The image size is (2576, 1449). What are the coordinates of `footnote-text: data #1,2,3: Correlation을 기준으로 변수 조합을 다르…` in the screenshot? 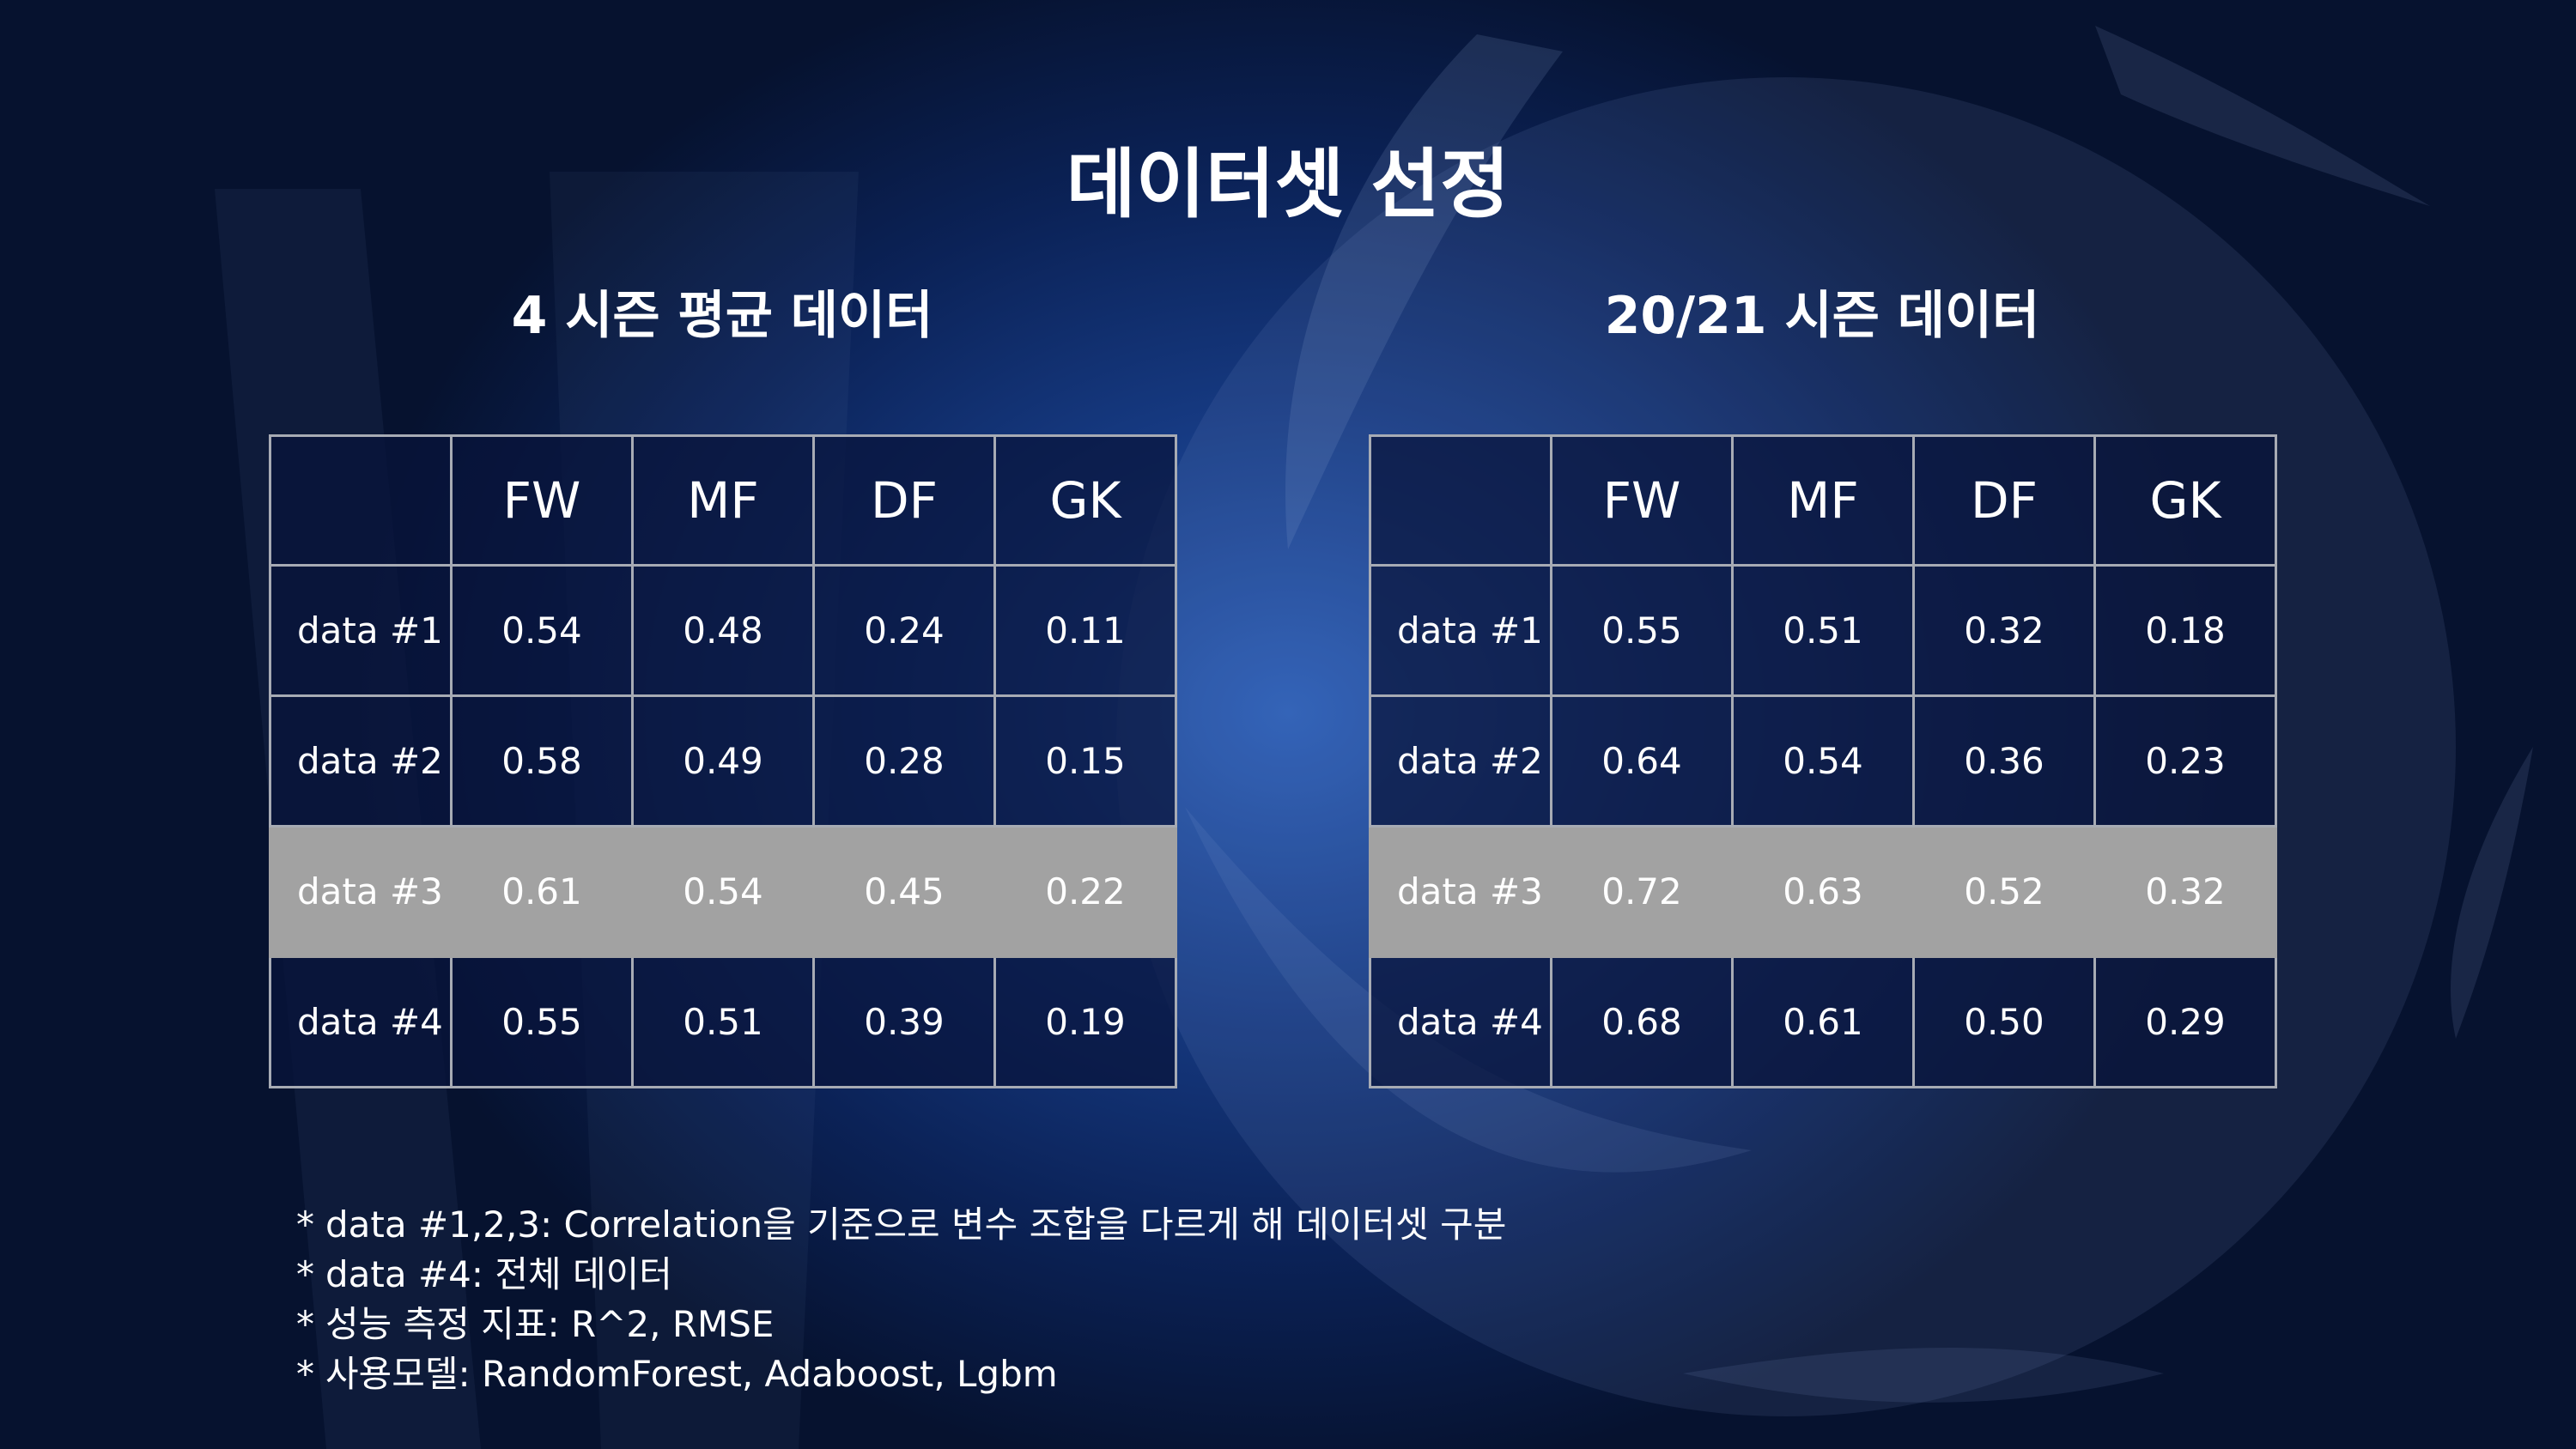 It's located at (916, 1224).